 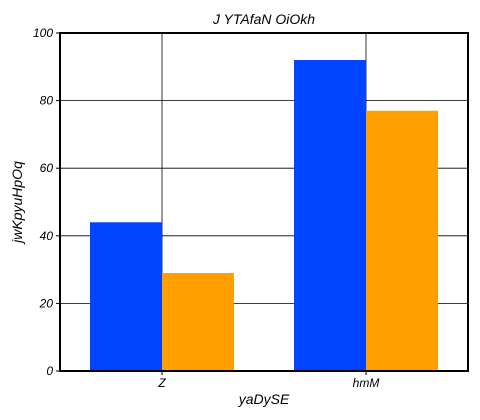 I want to click on y-tick-label: 20, so click(x=46, y=303).